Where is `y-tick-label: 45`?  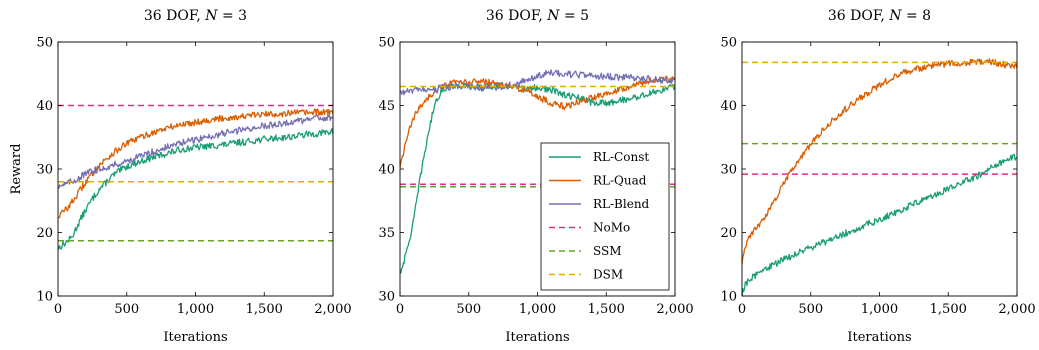
y-tick-label: 45 is located at coordinates (386, 106).